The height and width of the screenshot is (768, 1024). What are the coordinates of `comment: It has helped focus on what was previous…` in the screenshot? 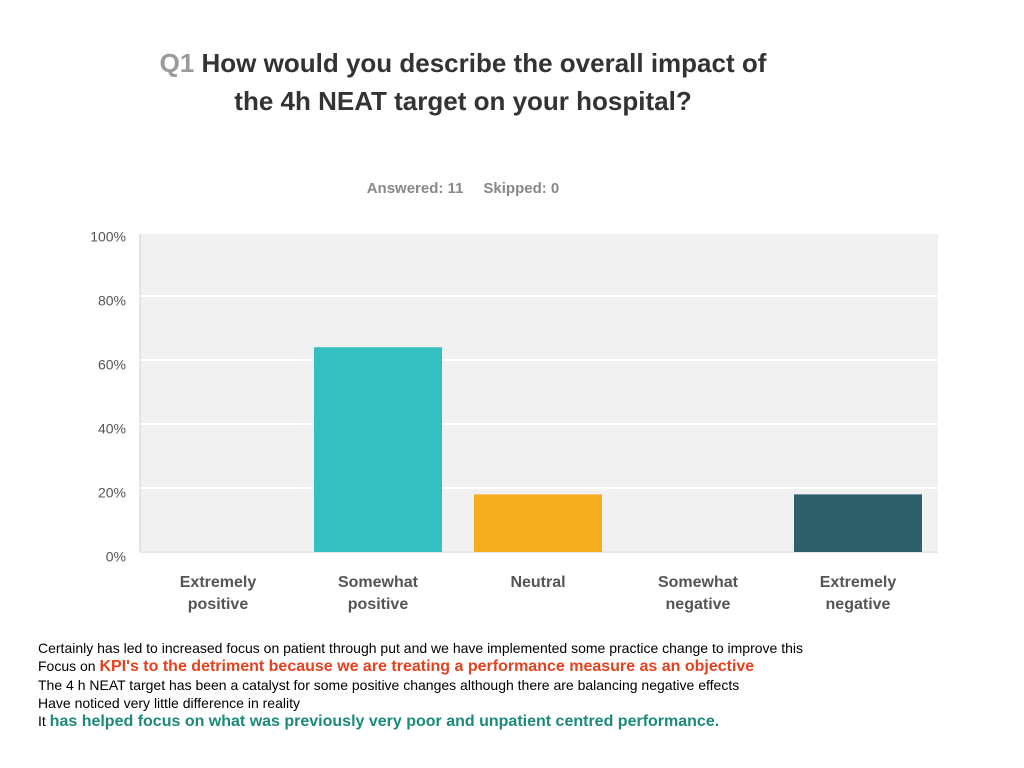 It's located at (420, 721).